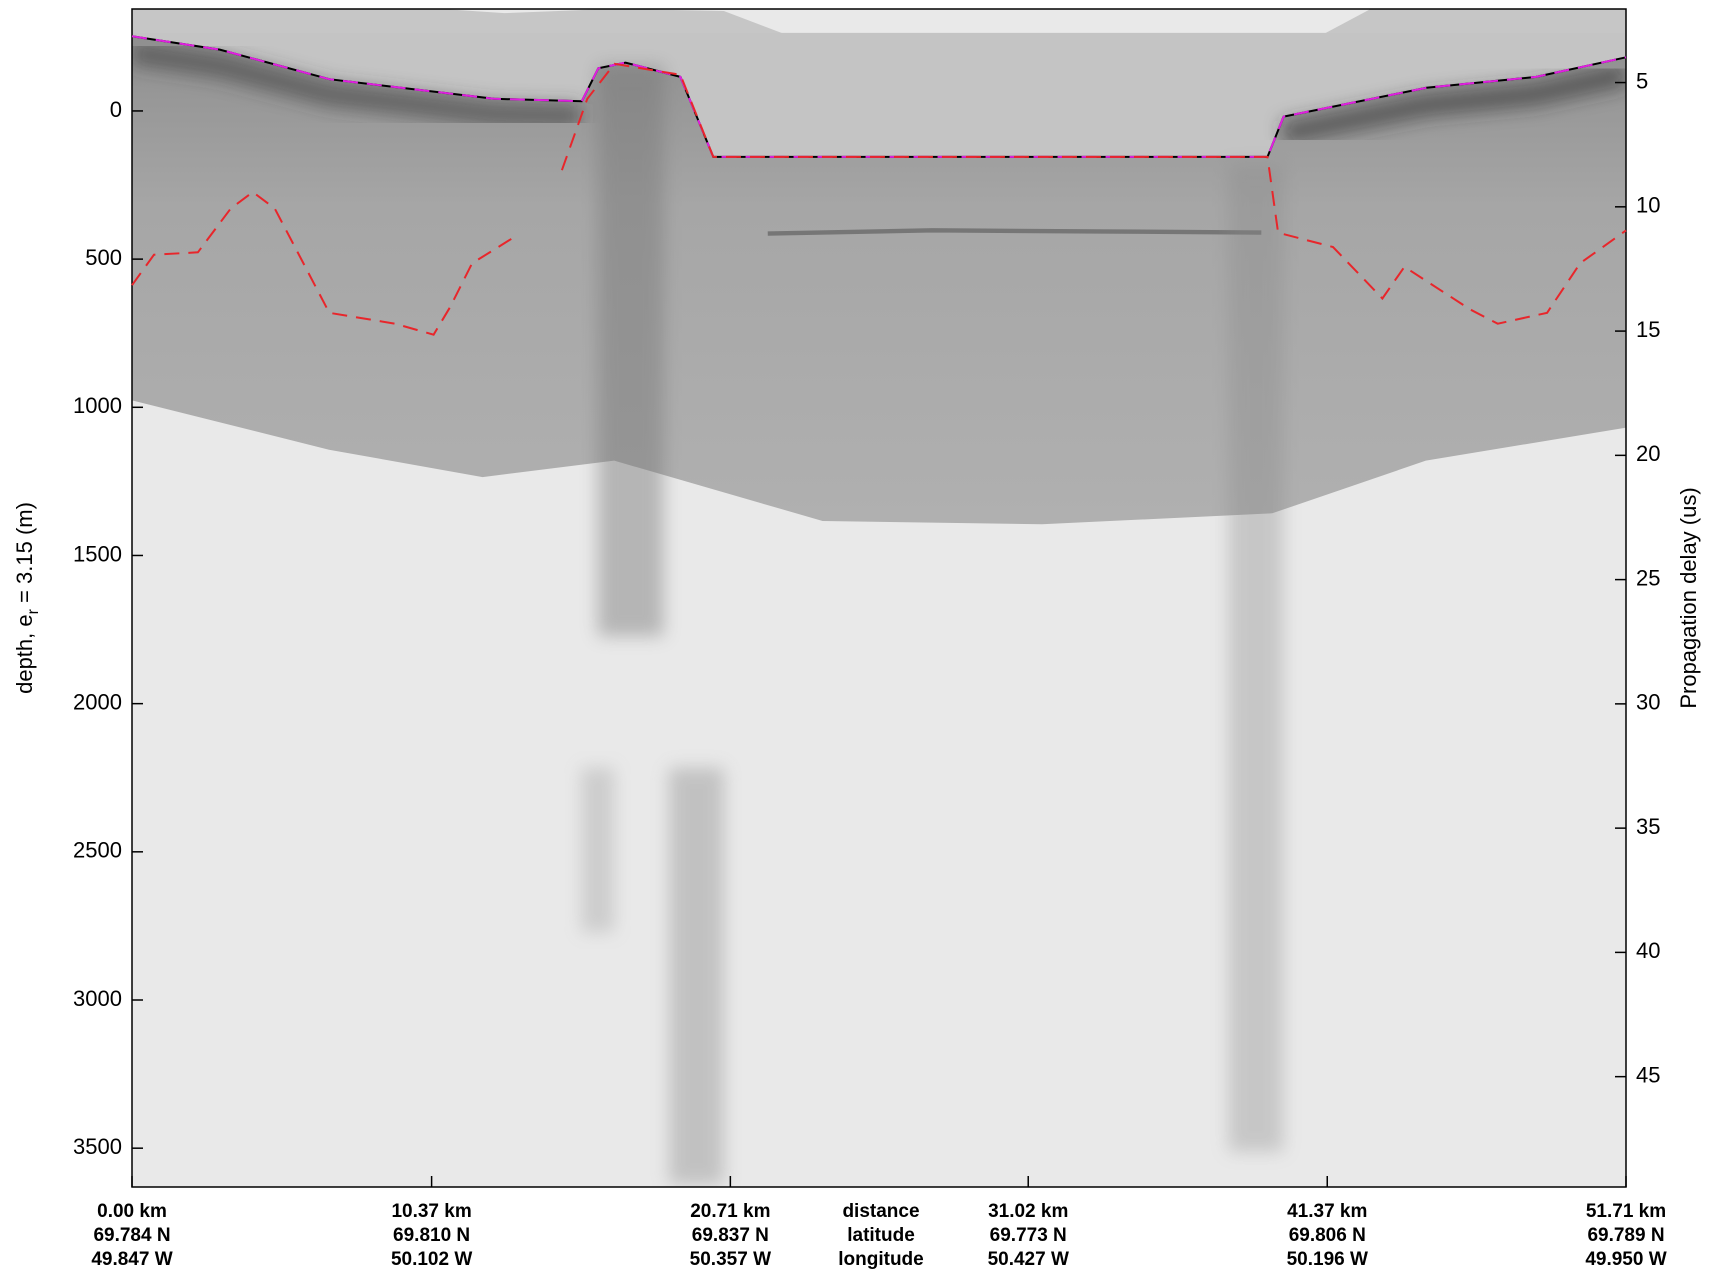  Describe the element at coordinates (880, 1211) in the screenshot. I see `row-label: distance` at that location.